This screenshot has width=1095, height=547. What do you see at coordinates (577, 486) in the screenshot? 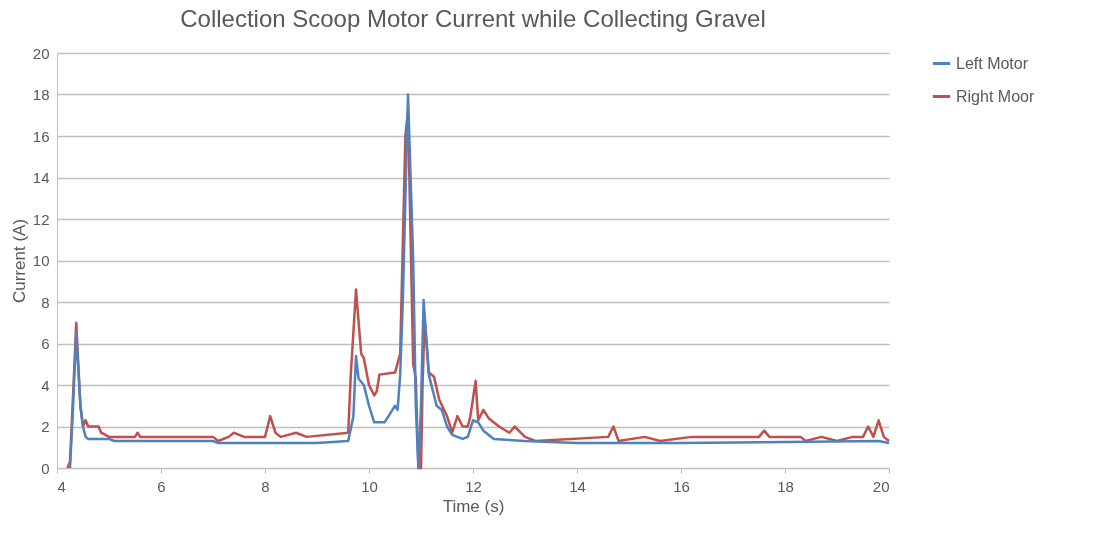
I see `x-tick-label: 14` at bounding box center [577, 486].